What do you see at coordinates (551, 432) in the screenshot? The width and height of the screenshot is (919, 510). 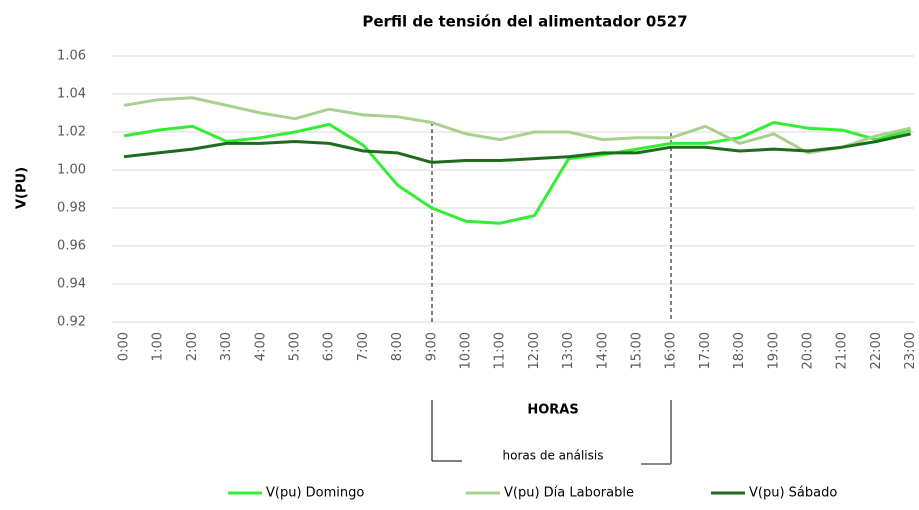 I see `analysis-bracket` at bounding box center [551, 432].